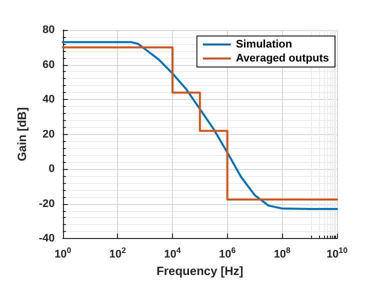  I want to click on y-tick-label: 80, so click(48, 30).